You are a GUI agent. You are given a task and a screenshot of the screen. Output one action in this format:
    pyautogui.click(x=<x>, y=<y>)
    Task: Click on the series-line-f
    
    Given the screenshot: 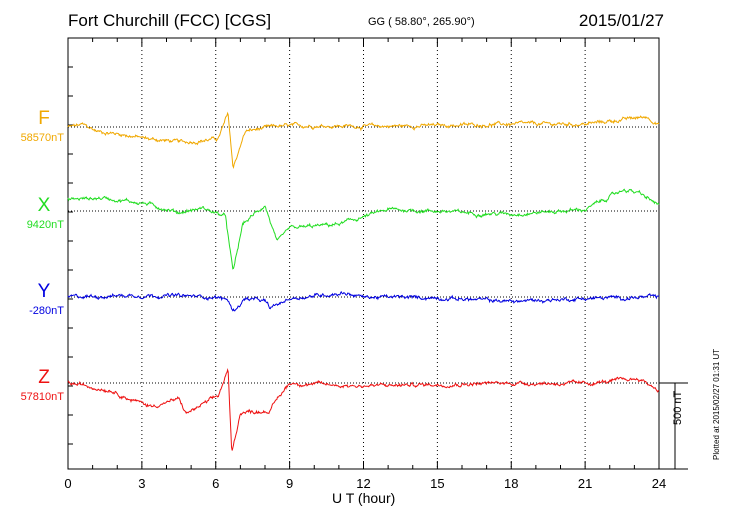 What is the action you would take?
    pyautogui.click(x=363, y=140)
    